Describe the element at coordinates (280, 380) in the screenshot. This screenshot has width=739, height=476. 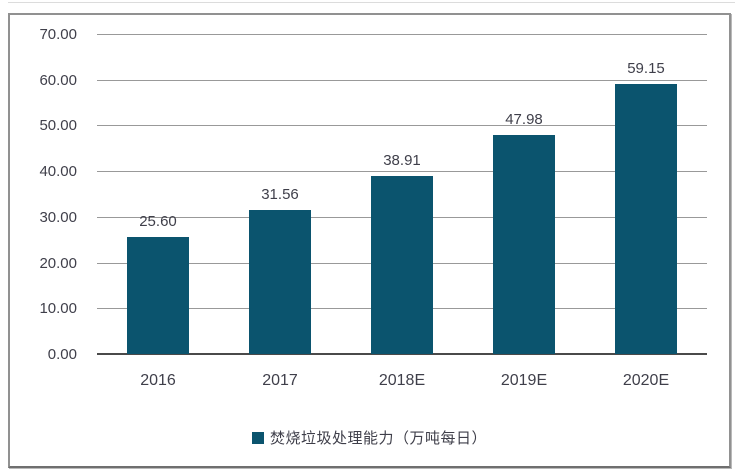
I see `x-axis-label: 2017` at that location.